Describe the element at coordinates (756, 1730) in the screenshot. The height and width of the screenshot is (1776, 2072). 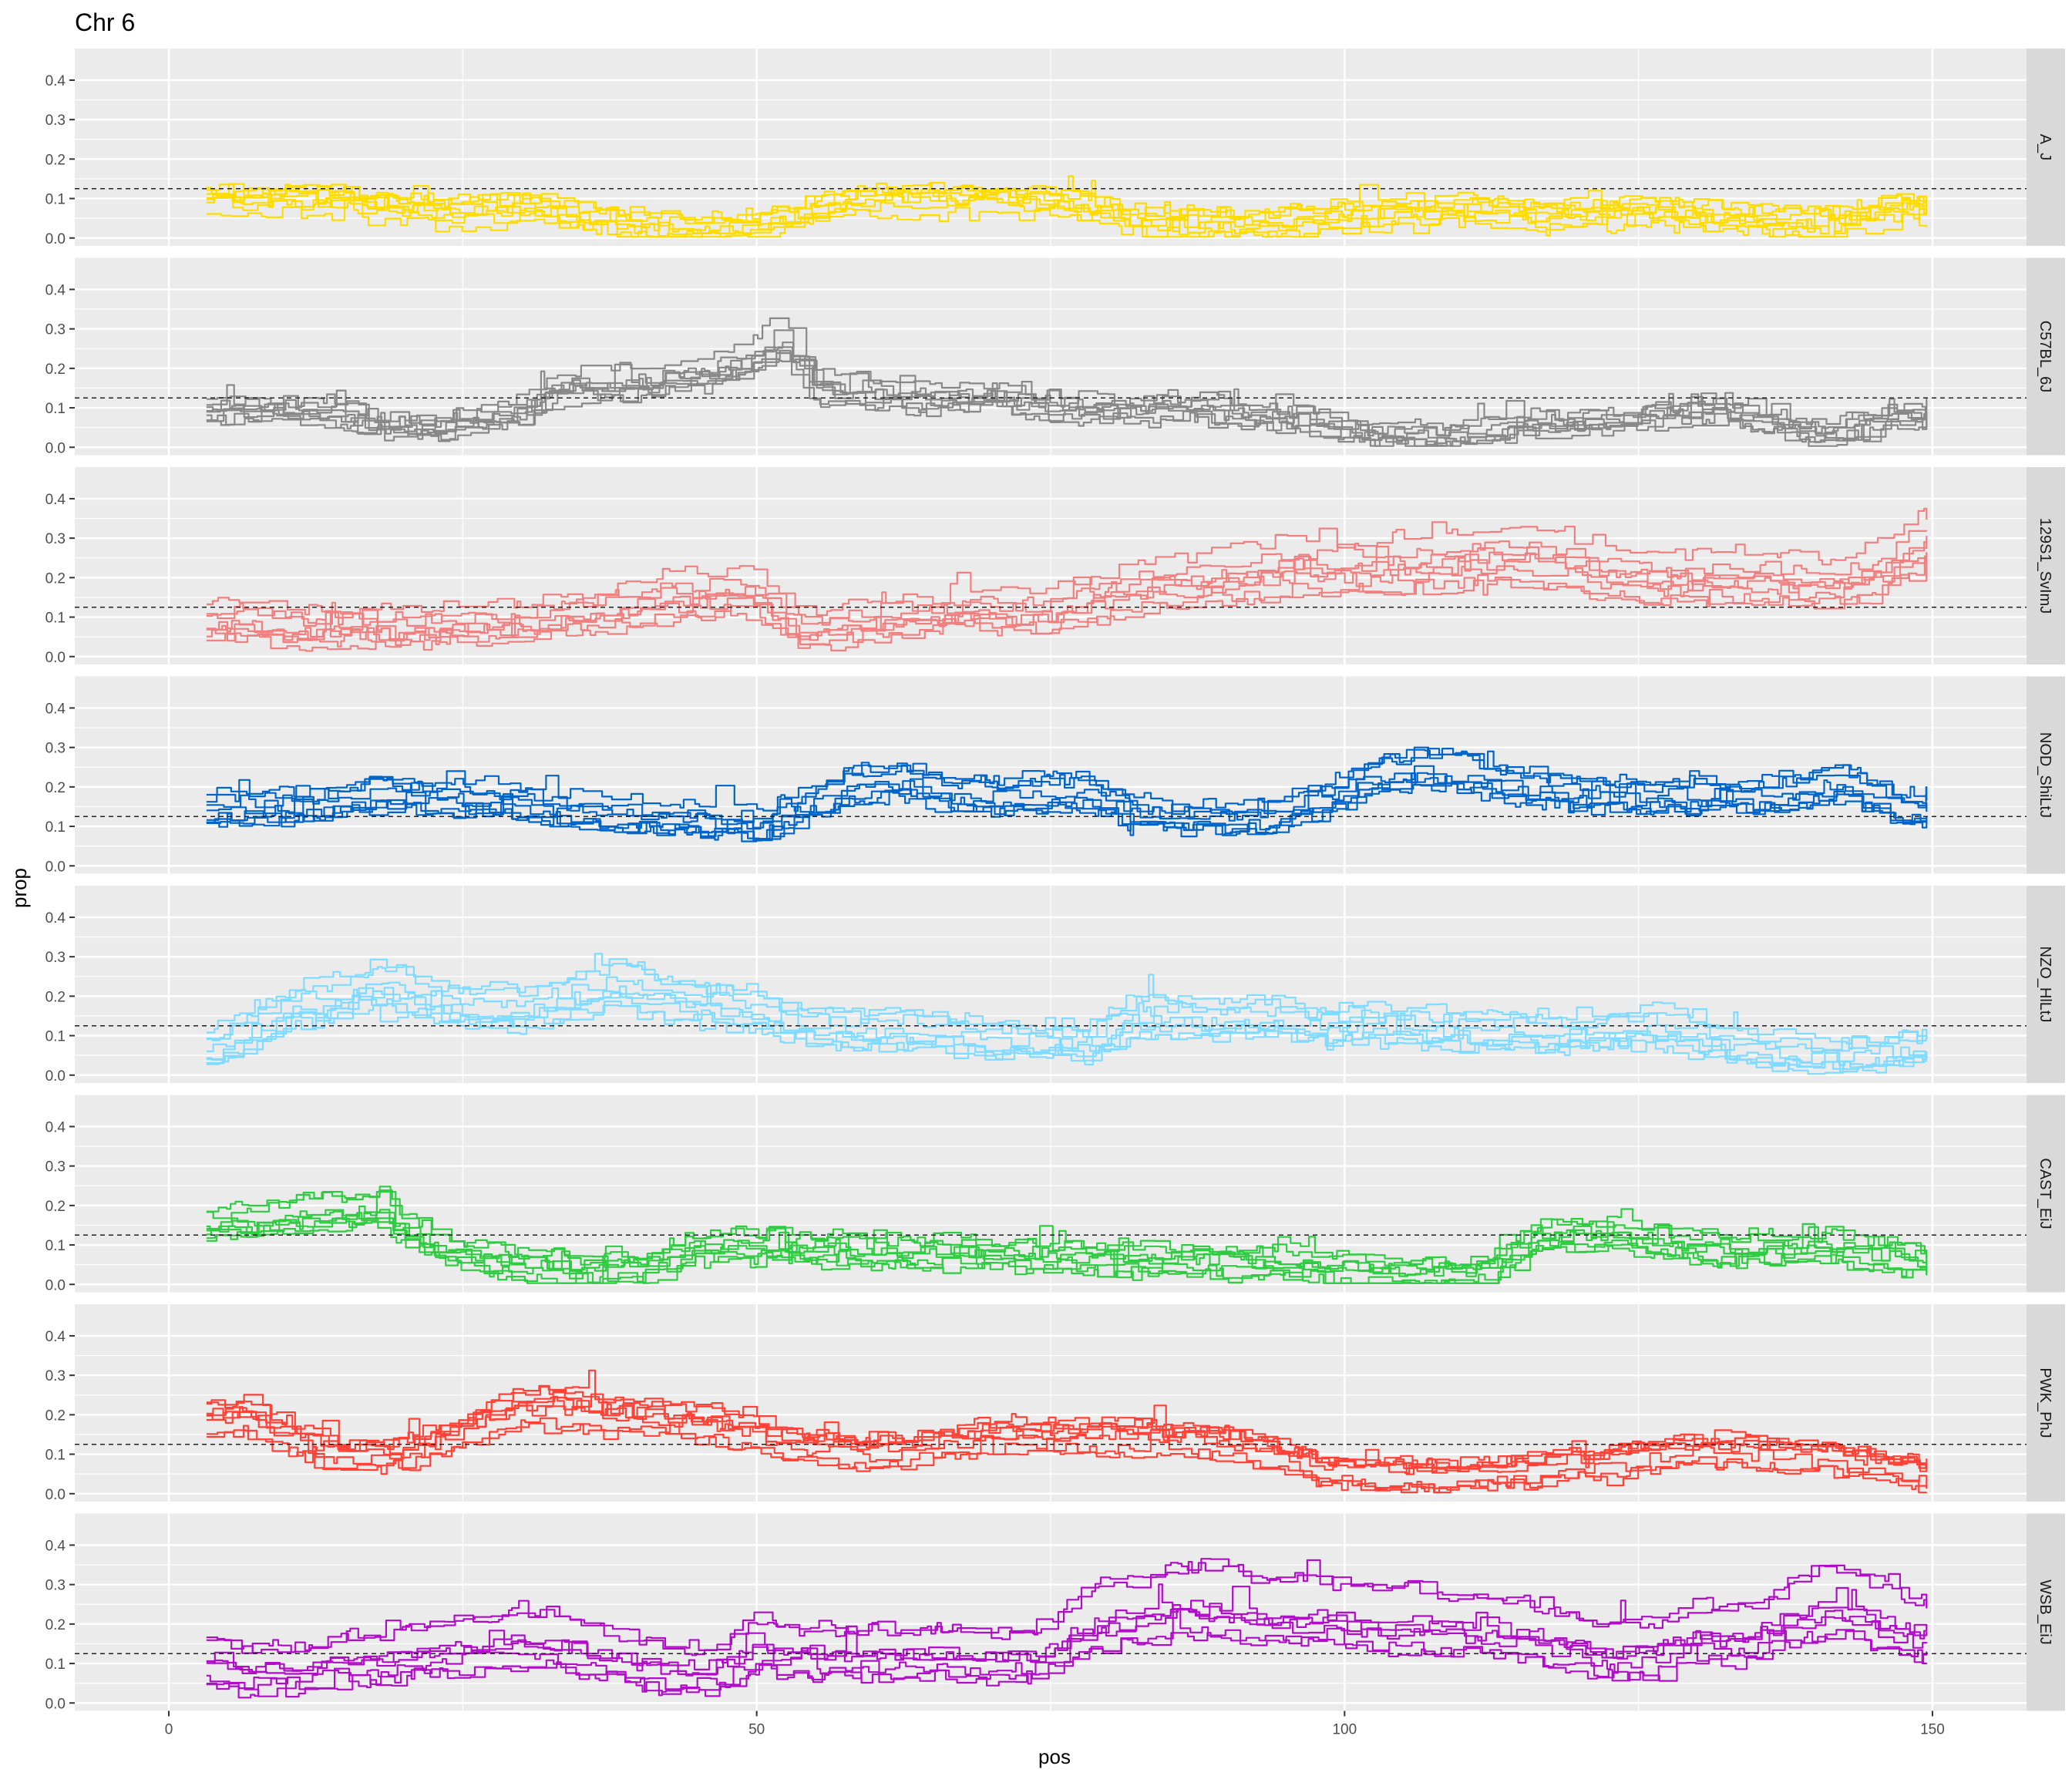
I see `x-tick-label: 50` at that location.